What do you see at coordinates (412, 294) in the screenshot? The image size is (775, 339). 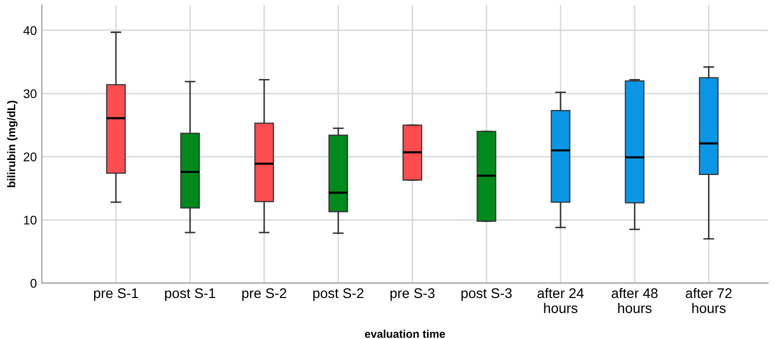 I see `x-tick-label: pre S-3` at bounding box center [412, 294].